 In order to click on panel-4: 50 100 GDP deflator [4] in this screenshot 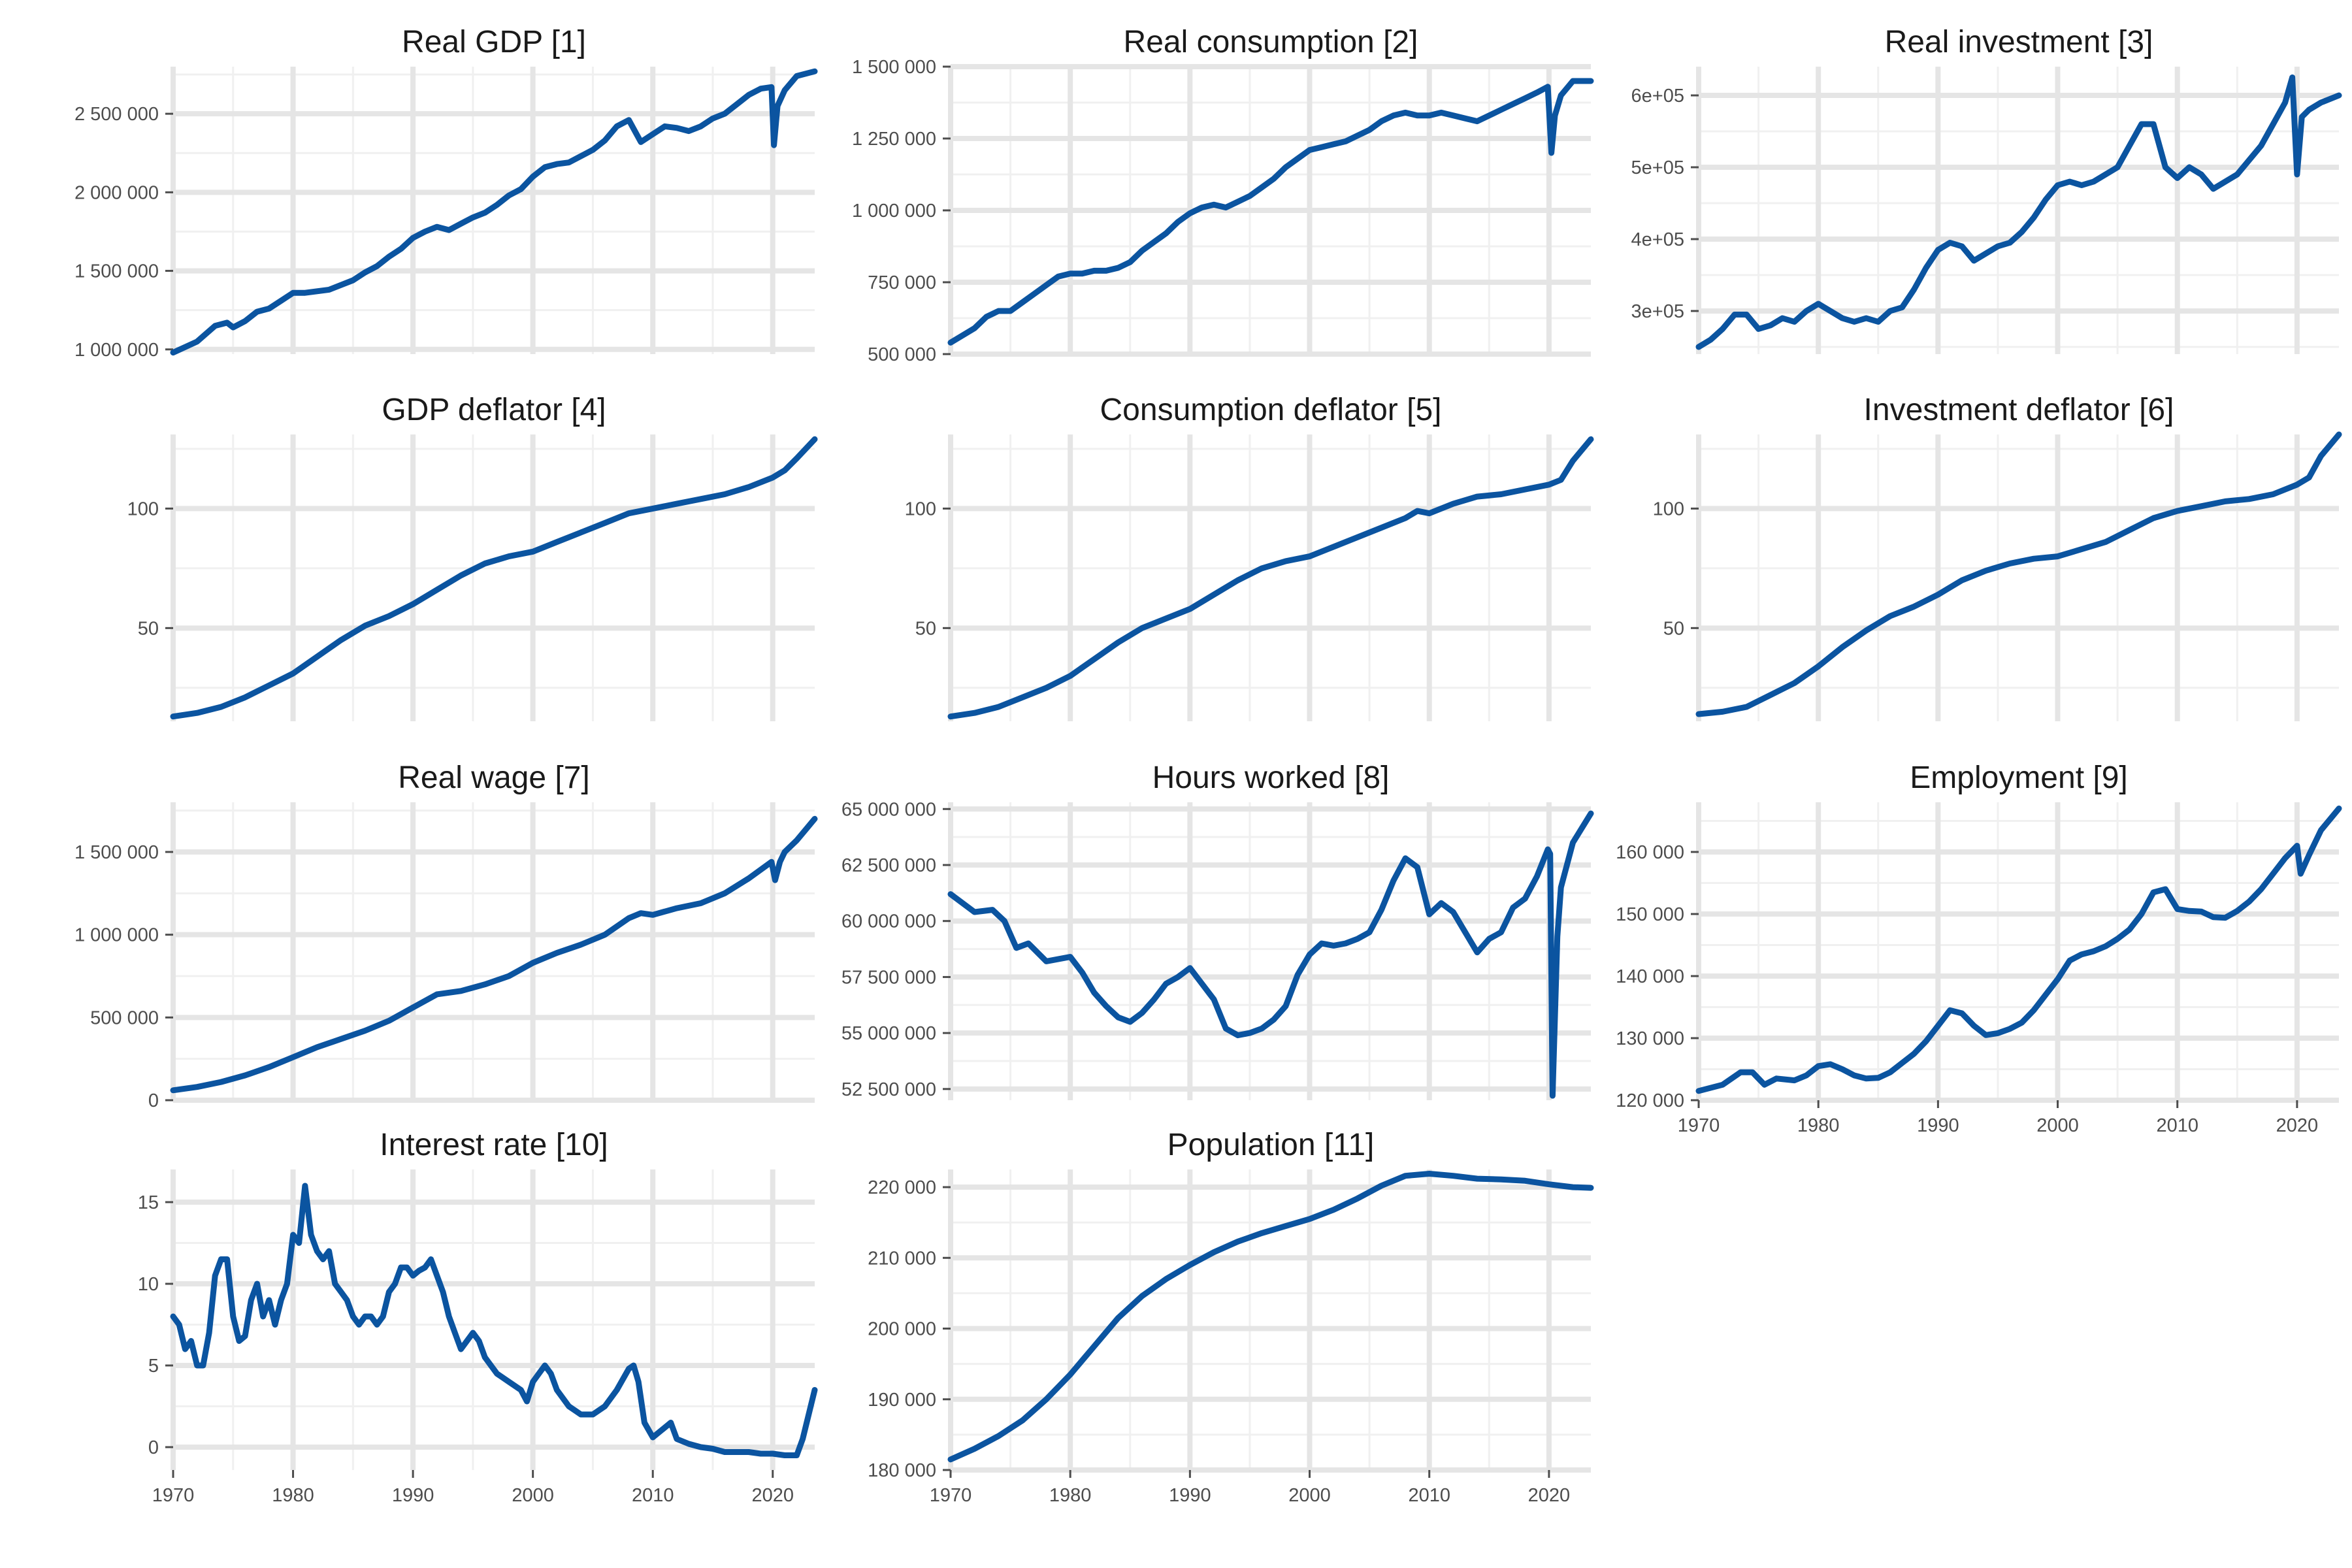, I will do `click(472, 557)`.